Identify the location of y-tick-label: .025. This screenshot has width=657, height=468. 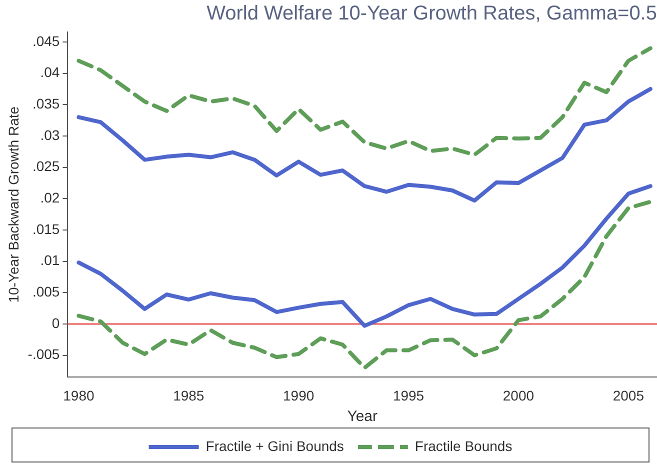
(46, 166).